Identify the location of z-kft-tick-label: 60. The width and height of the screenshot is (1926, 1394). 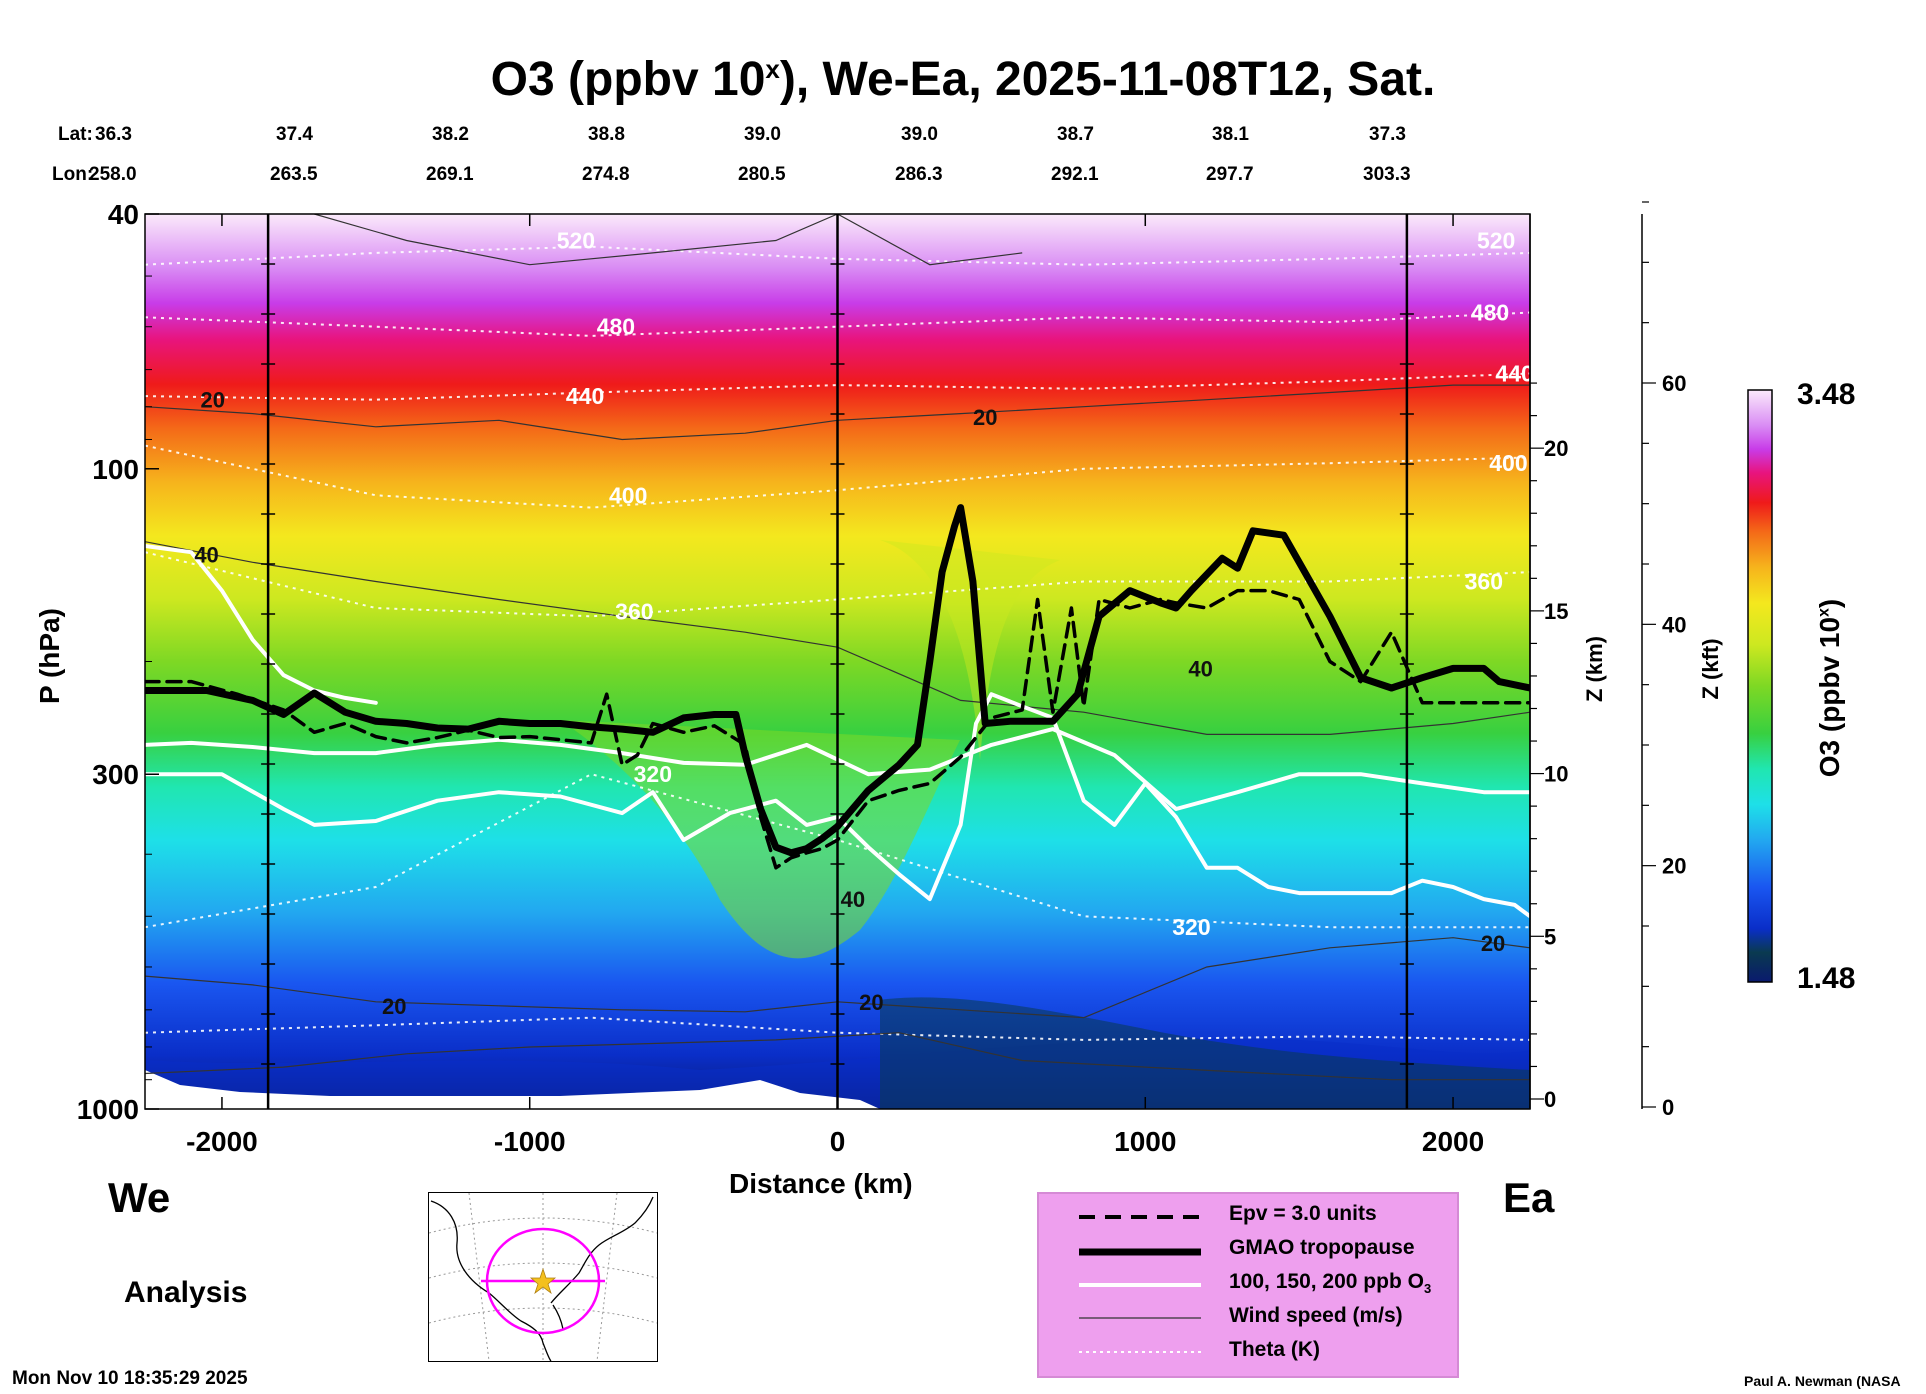
(1674, 383).